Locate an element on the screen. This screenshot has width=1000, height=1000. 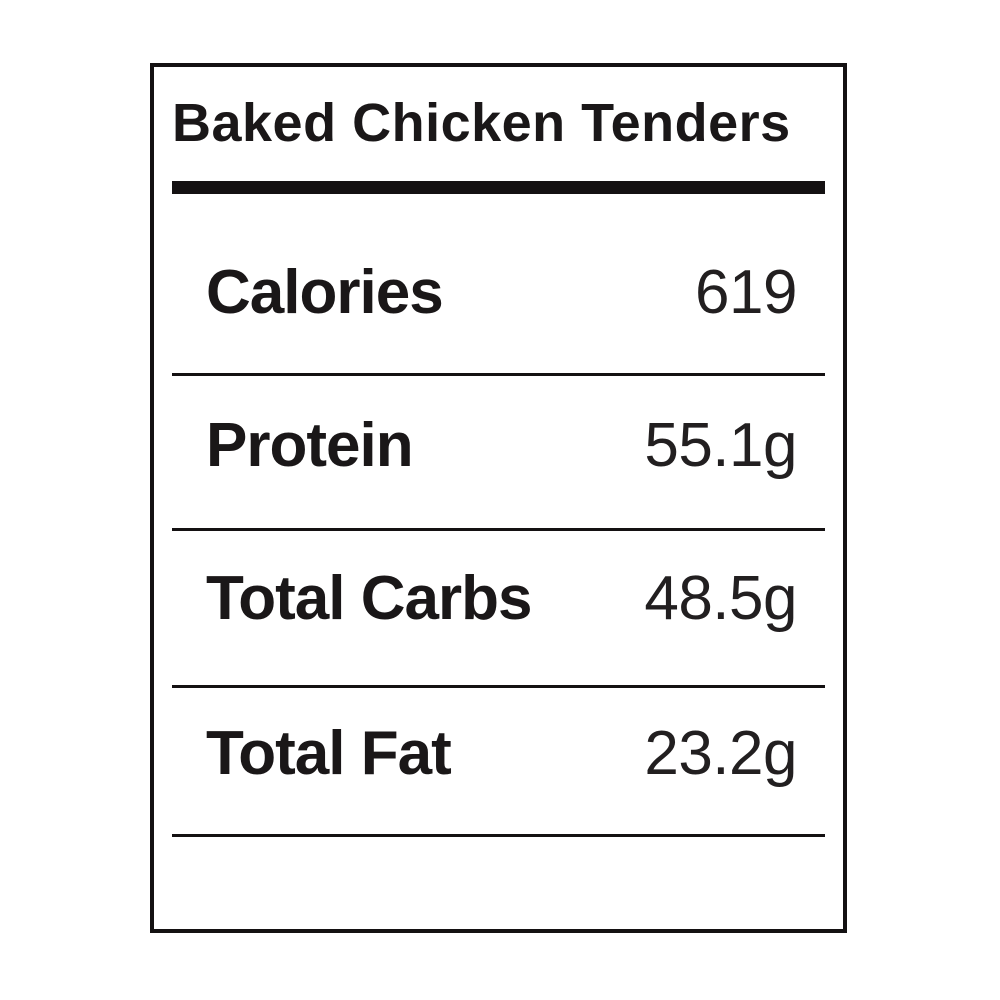
nutrient-value: 619 is located at coordinates (746, 292).